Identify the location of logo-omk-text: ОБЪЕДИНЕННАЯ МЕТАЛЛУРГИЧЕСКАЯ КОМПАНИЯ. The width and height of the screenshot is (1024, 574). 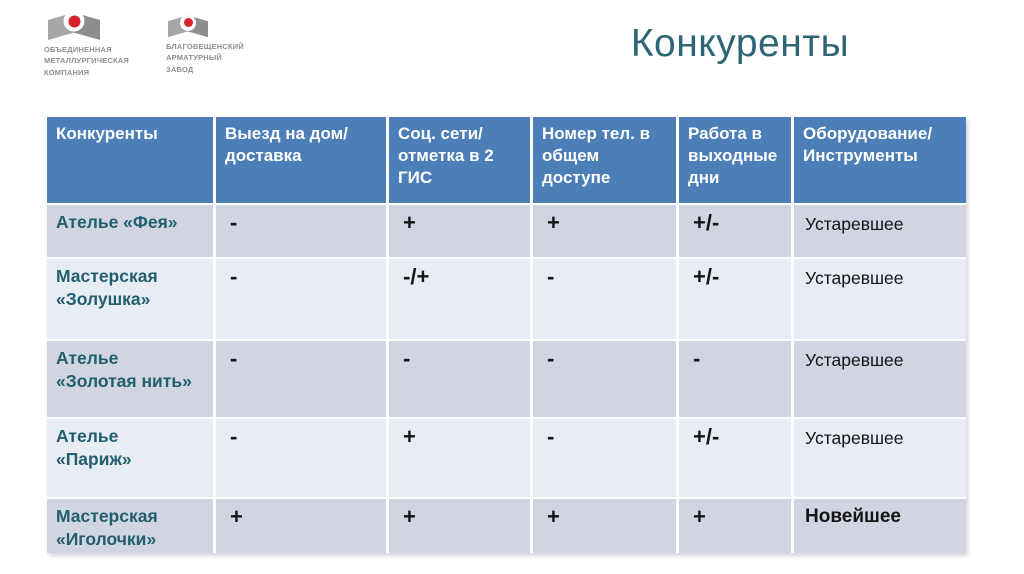
(104, 61).